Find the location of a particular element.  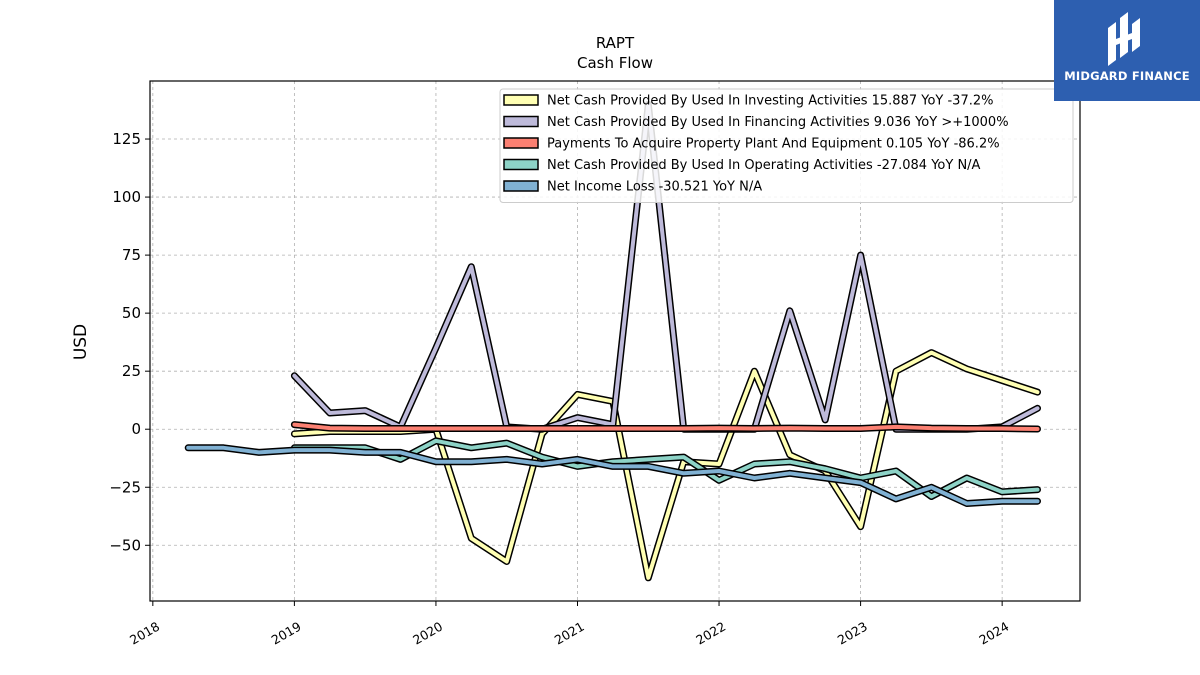

legend-label: Net Income Loss -30.521 YoY N/A is located at coordinates (654, 187).